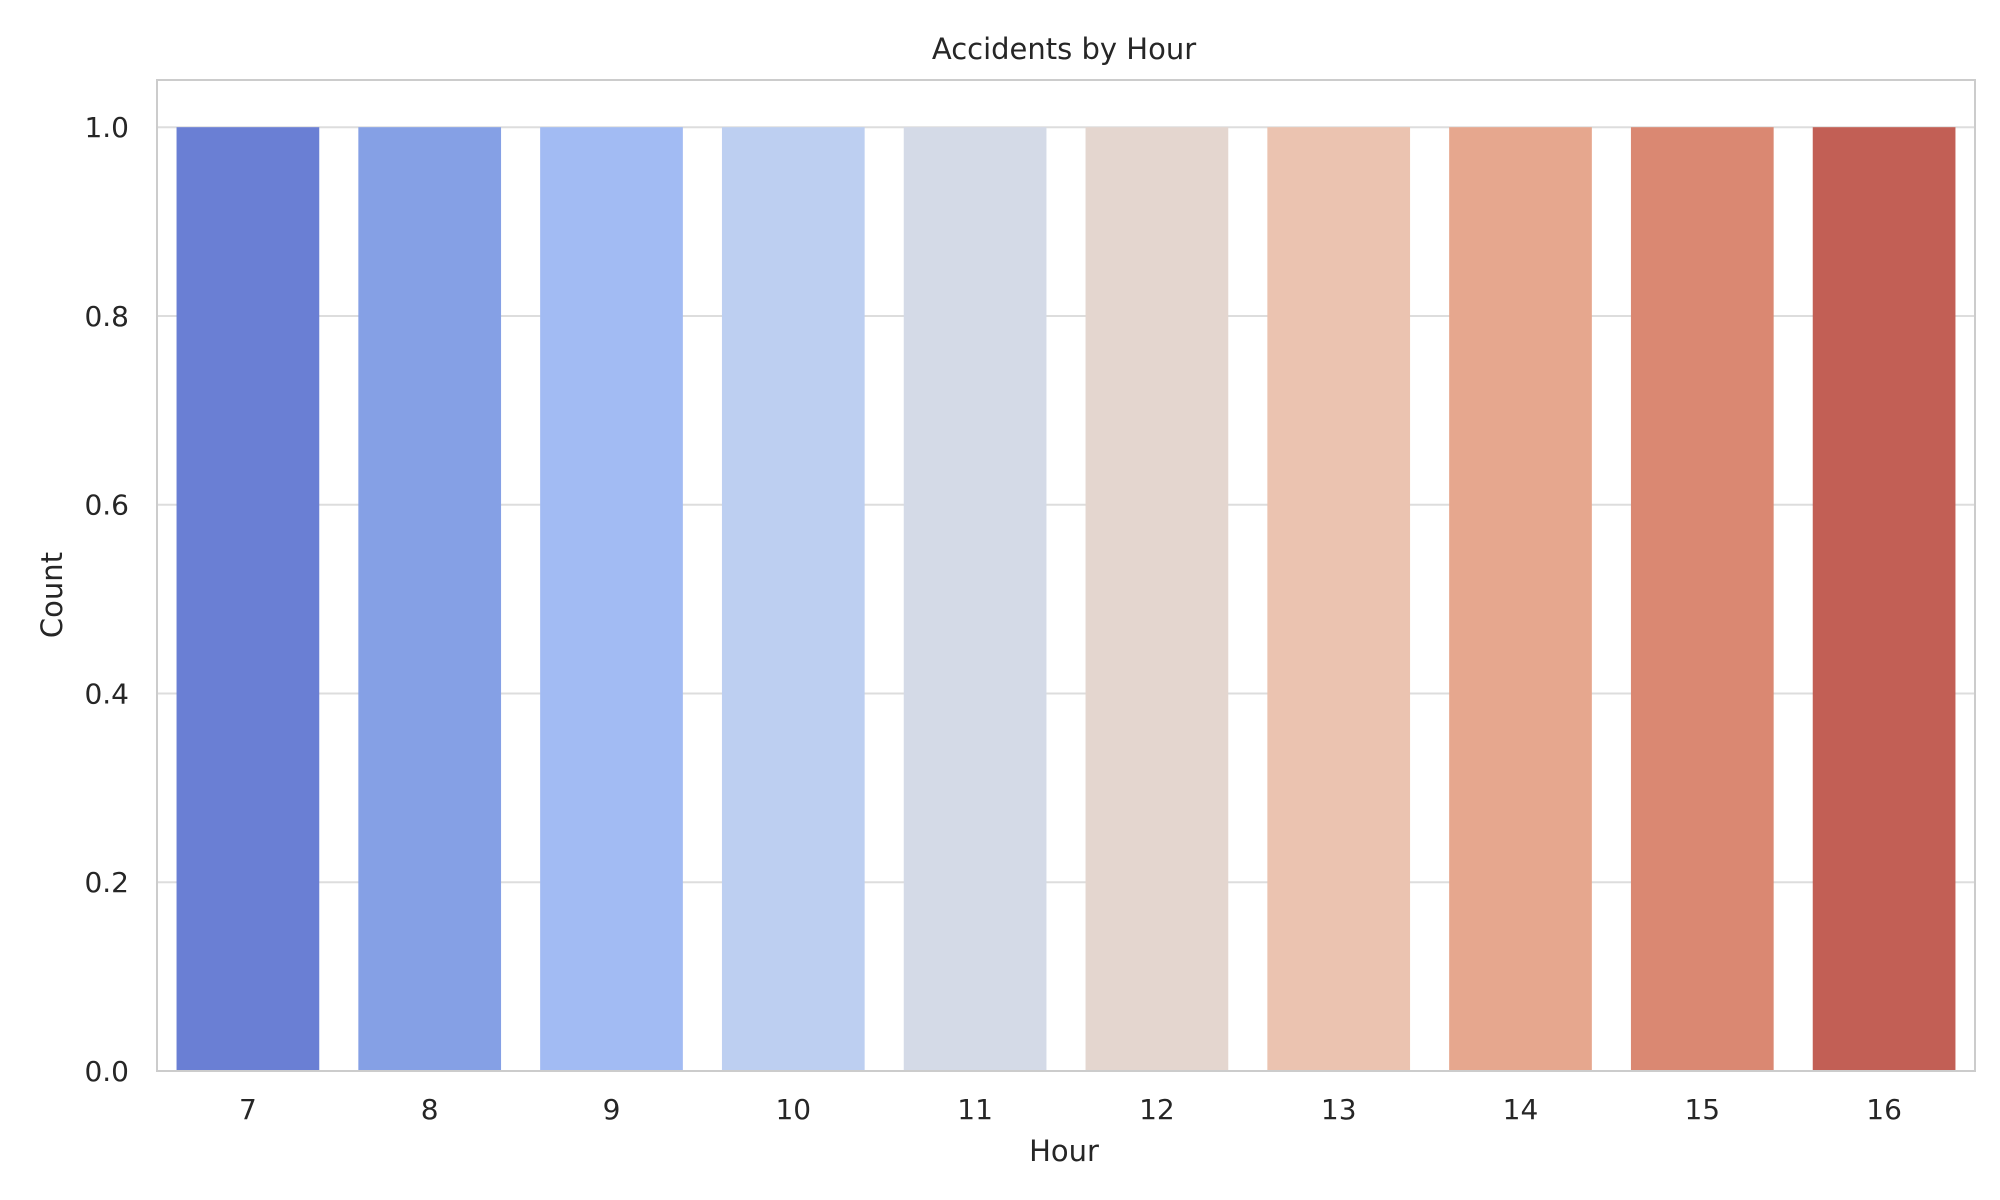 Image resolution: width=2000 pixels, height=1200 pixels. Describe the element at coordinates (793, 1109) in the screenshot. I see `x-tick-label: 10` at that location.